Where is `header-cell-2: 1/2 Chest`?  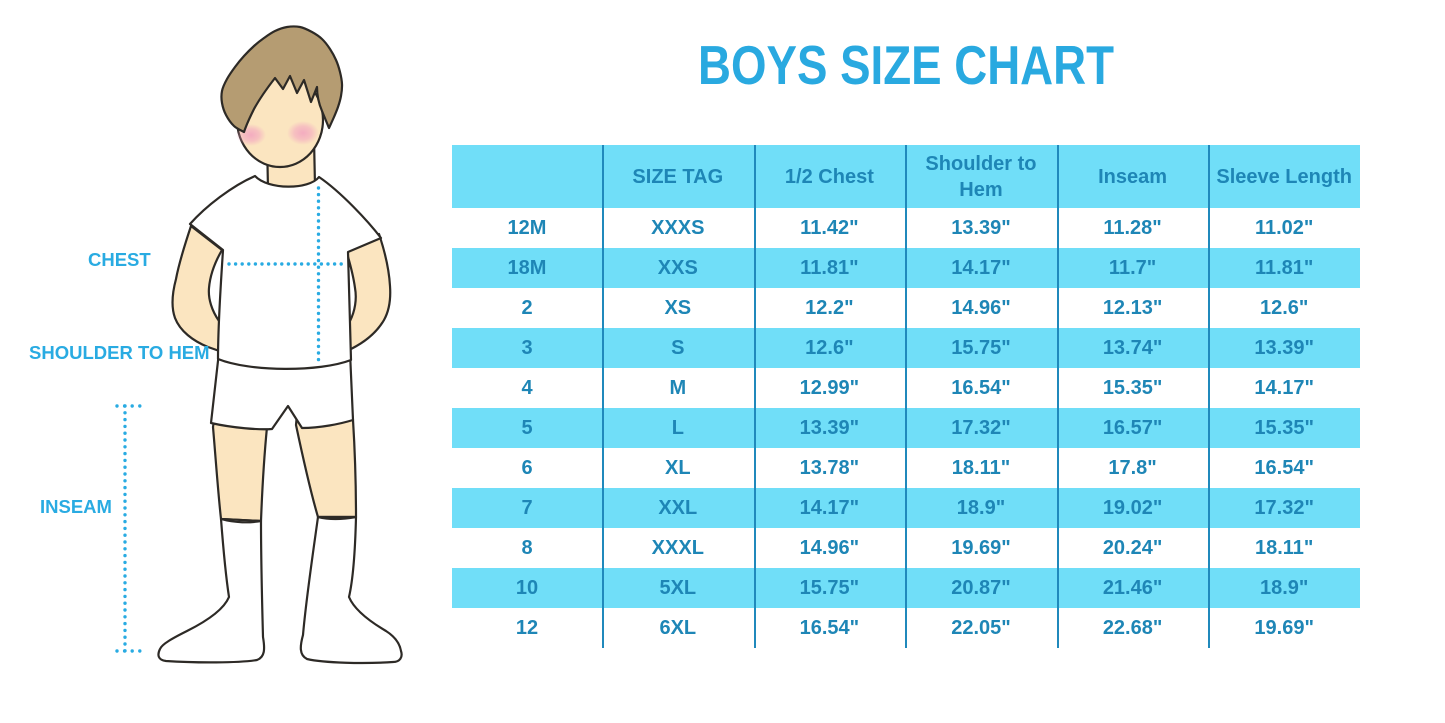
header-cell-2: 1/2 Chest is located at coordinates (829, 176).